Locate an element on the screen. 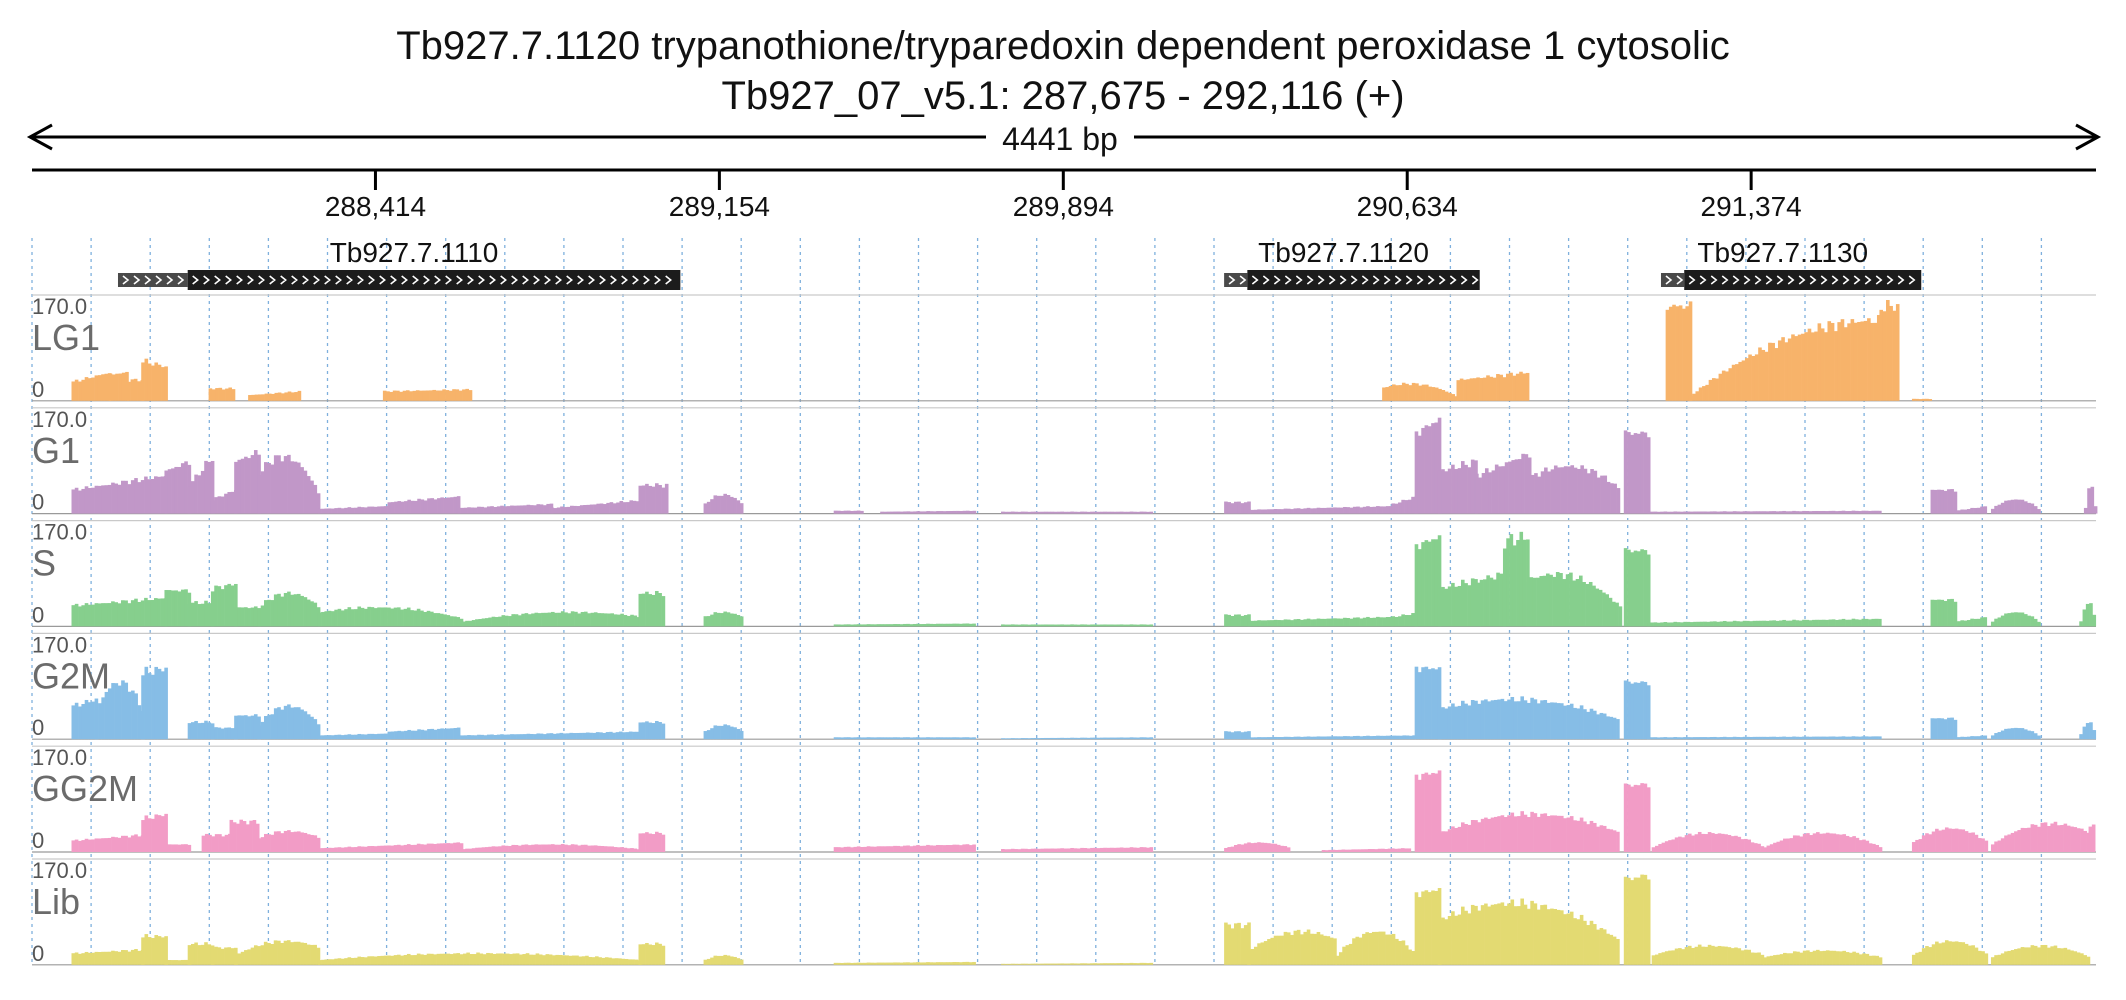 The width and height of the screenshot is (2126, 1000). right-arrowhead-icon is located at coordinates (2088, 137).